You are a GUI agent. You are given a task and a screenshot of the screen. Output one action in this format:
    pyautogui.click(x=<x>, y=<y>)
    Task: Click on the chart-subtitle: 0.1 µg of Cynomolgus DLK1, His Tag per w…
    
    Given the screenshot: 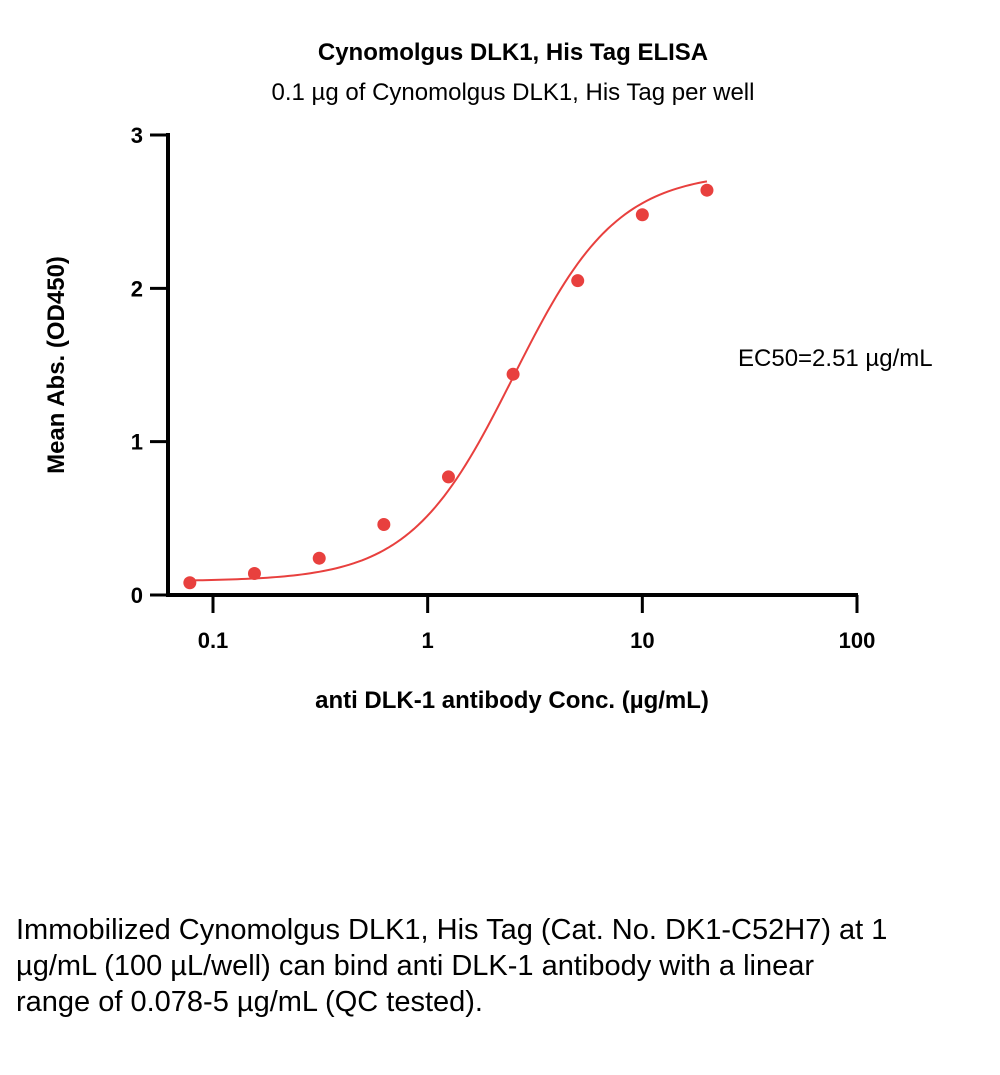 What is the action you would take?
    pyautogui.click(x=513, y=92)
    